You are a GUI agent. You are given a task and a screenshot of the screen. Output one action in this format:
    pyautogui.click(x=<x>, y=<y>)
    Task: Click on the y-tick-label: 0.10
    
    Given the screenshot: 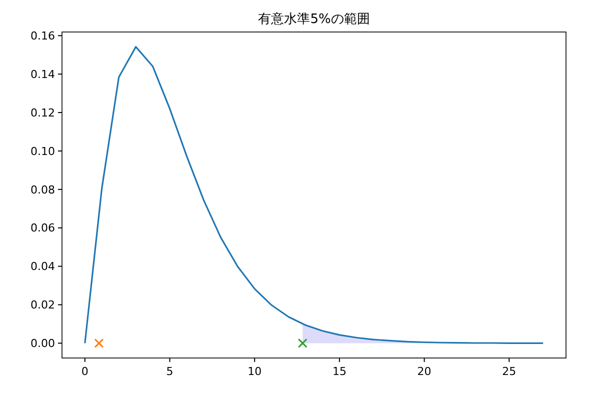 What is the action you would take?
    pyautogui.click(x=42, y=151)
    